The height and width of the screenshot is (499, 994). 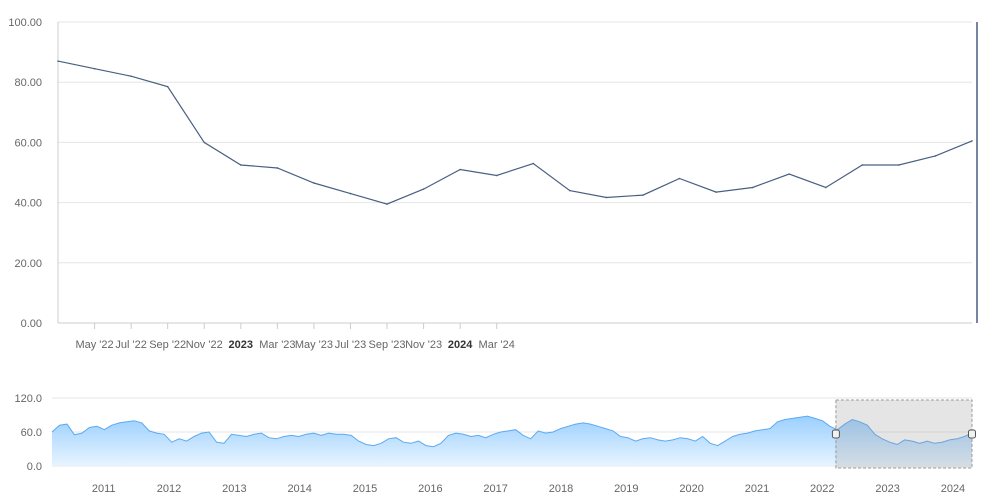 What do you see at coordinates (460, 345) in the screenshot?
I see `main-x-tick-label: 2024` at bounding box center [460, 345].